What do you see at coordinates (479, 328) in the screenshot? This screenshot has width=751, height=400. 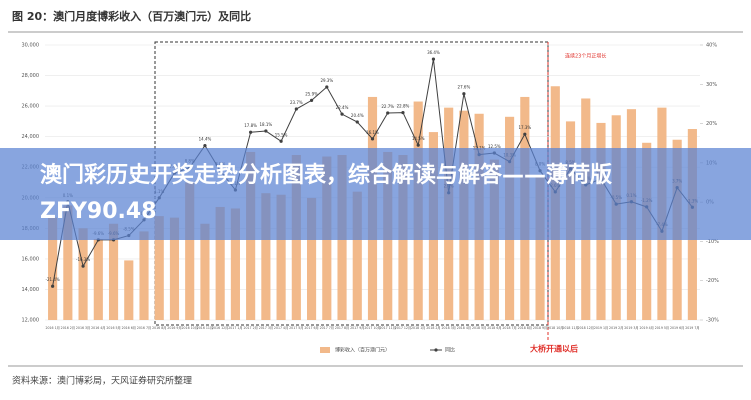 I see `x-tick-label: 2018 5月` at bounding box center [479, 328].